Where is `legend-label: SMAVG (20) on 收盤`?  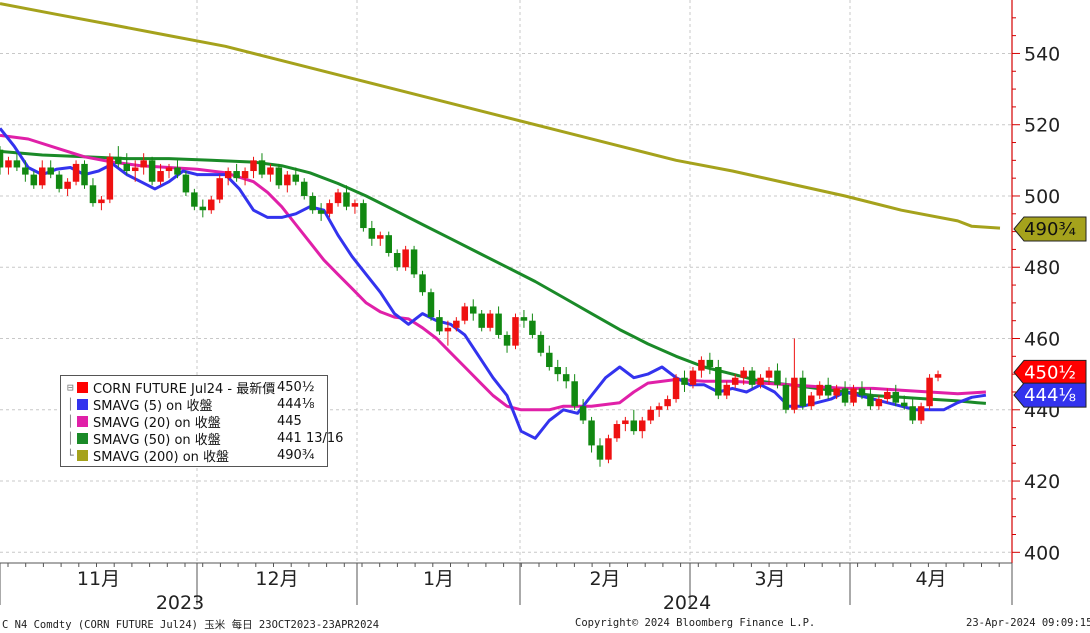 legend-label: SMAVG (20) on 收盤 is located at coordinates (157, 423).